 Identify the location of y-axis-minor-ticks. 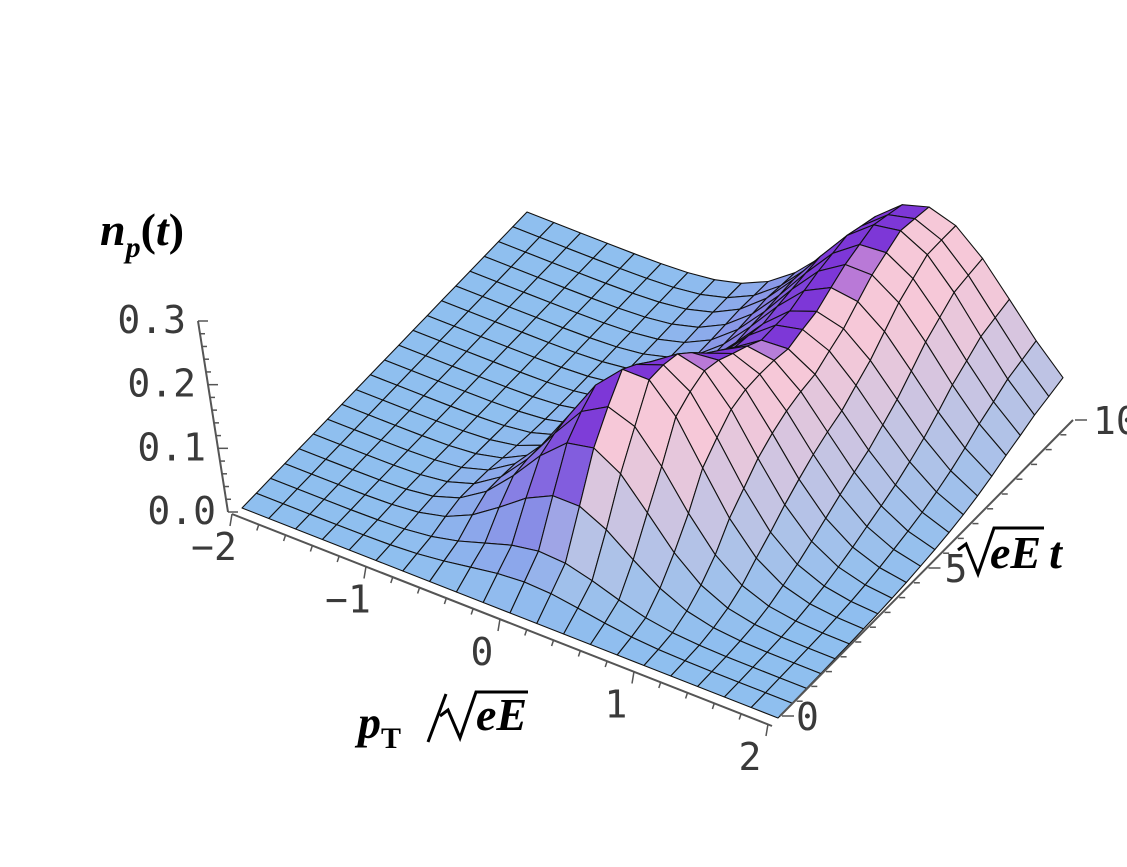
(934, 568).